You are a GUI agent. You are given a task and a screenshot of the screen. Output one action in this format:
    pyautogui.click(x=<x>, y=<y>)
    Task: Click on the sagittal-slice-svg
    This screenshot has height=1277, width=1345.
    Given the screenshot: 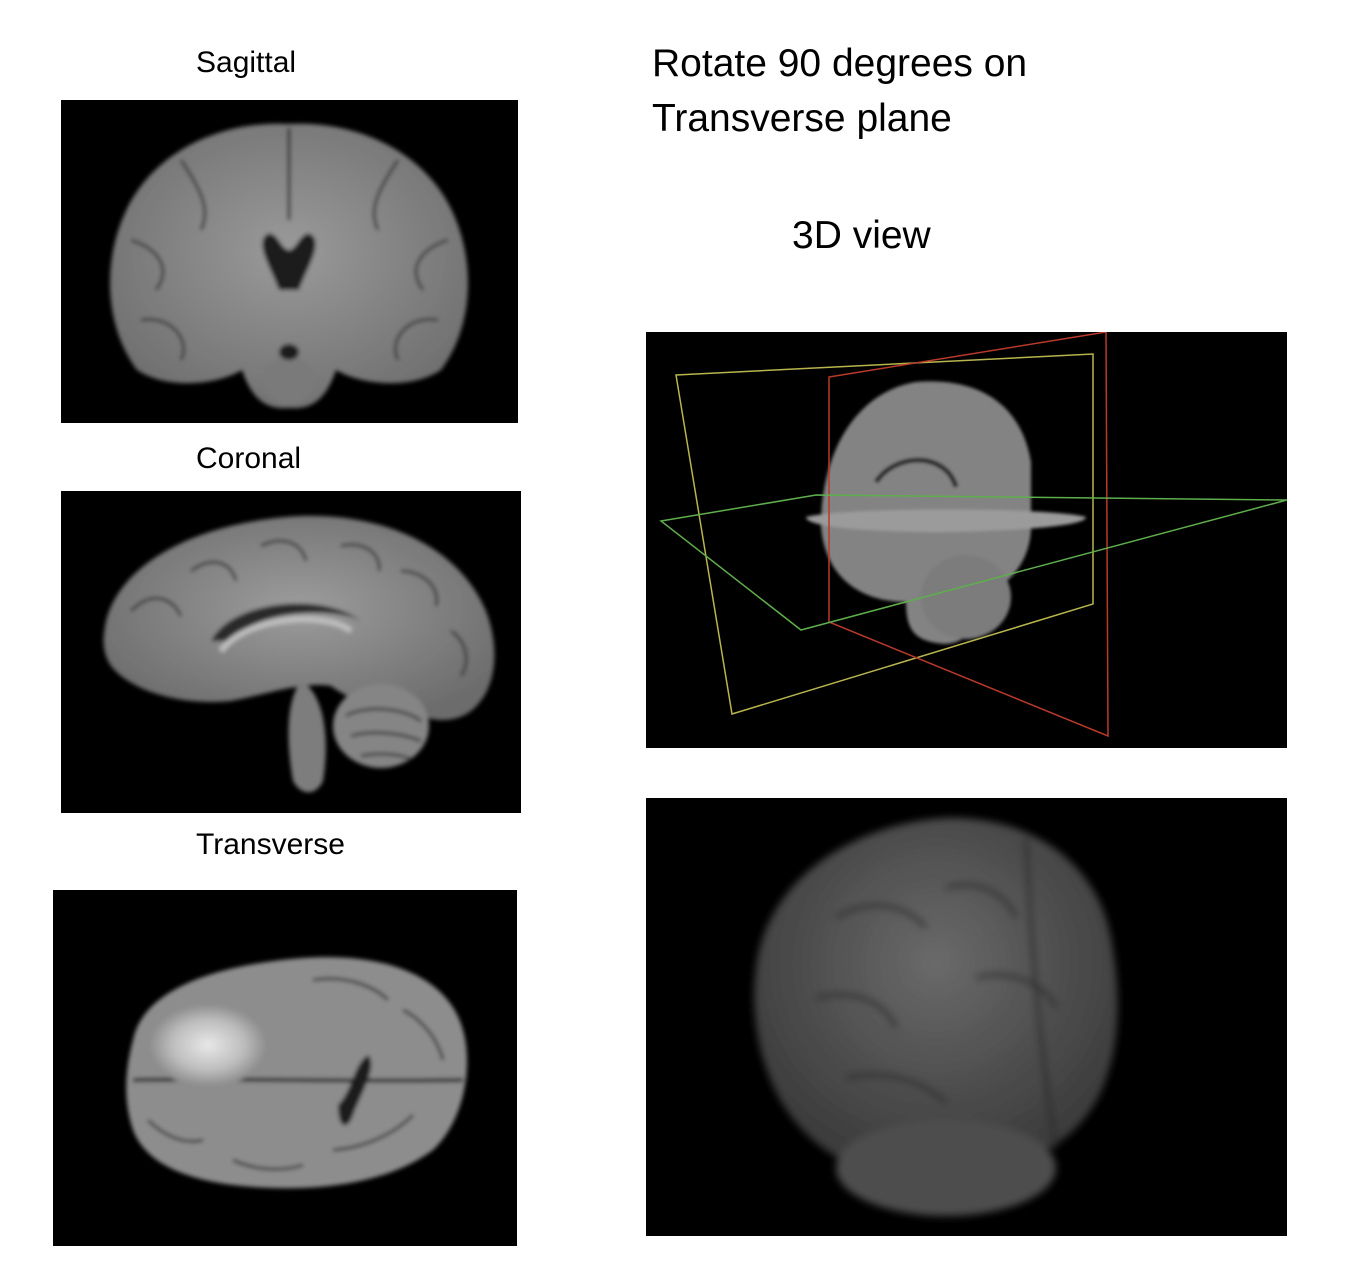 What is the action you would take?
    pyautogui.click(x=289, y=266)
    